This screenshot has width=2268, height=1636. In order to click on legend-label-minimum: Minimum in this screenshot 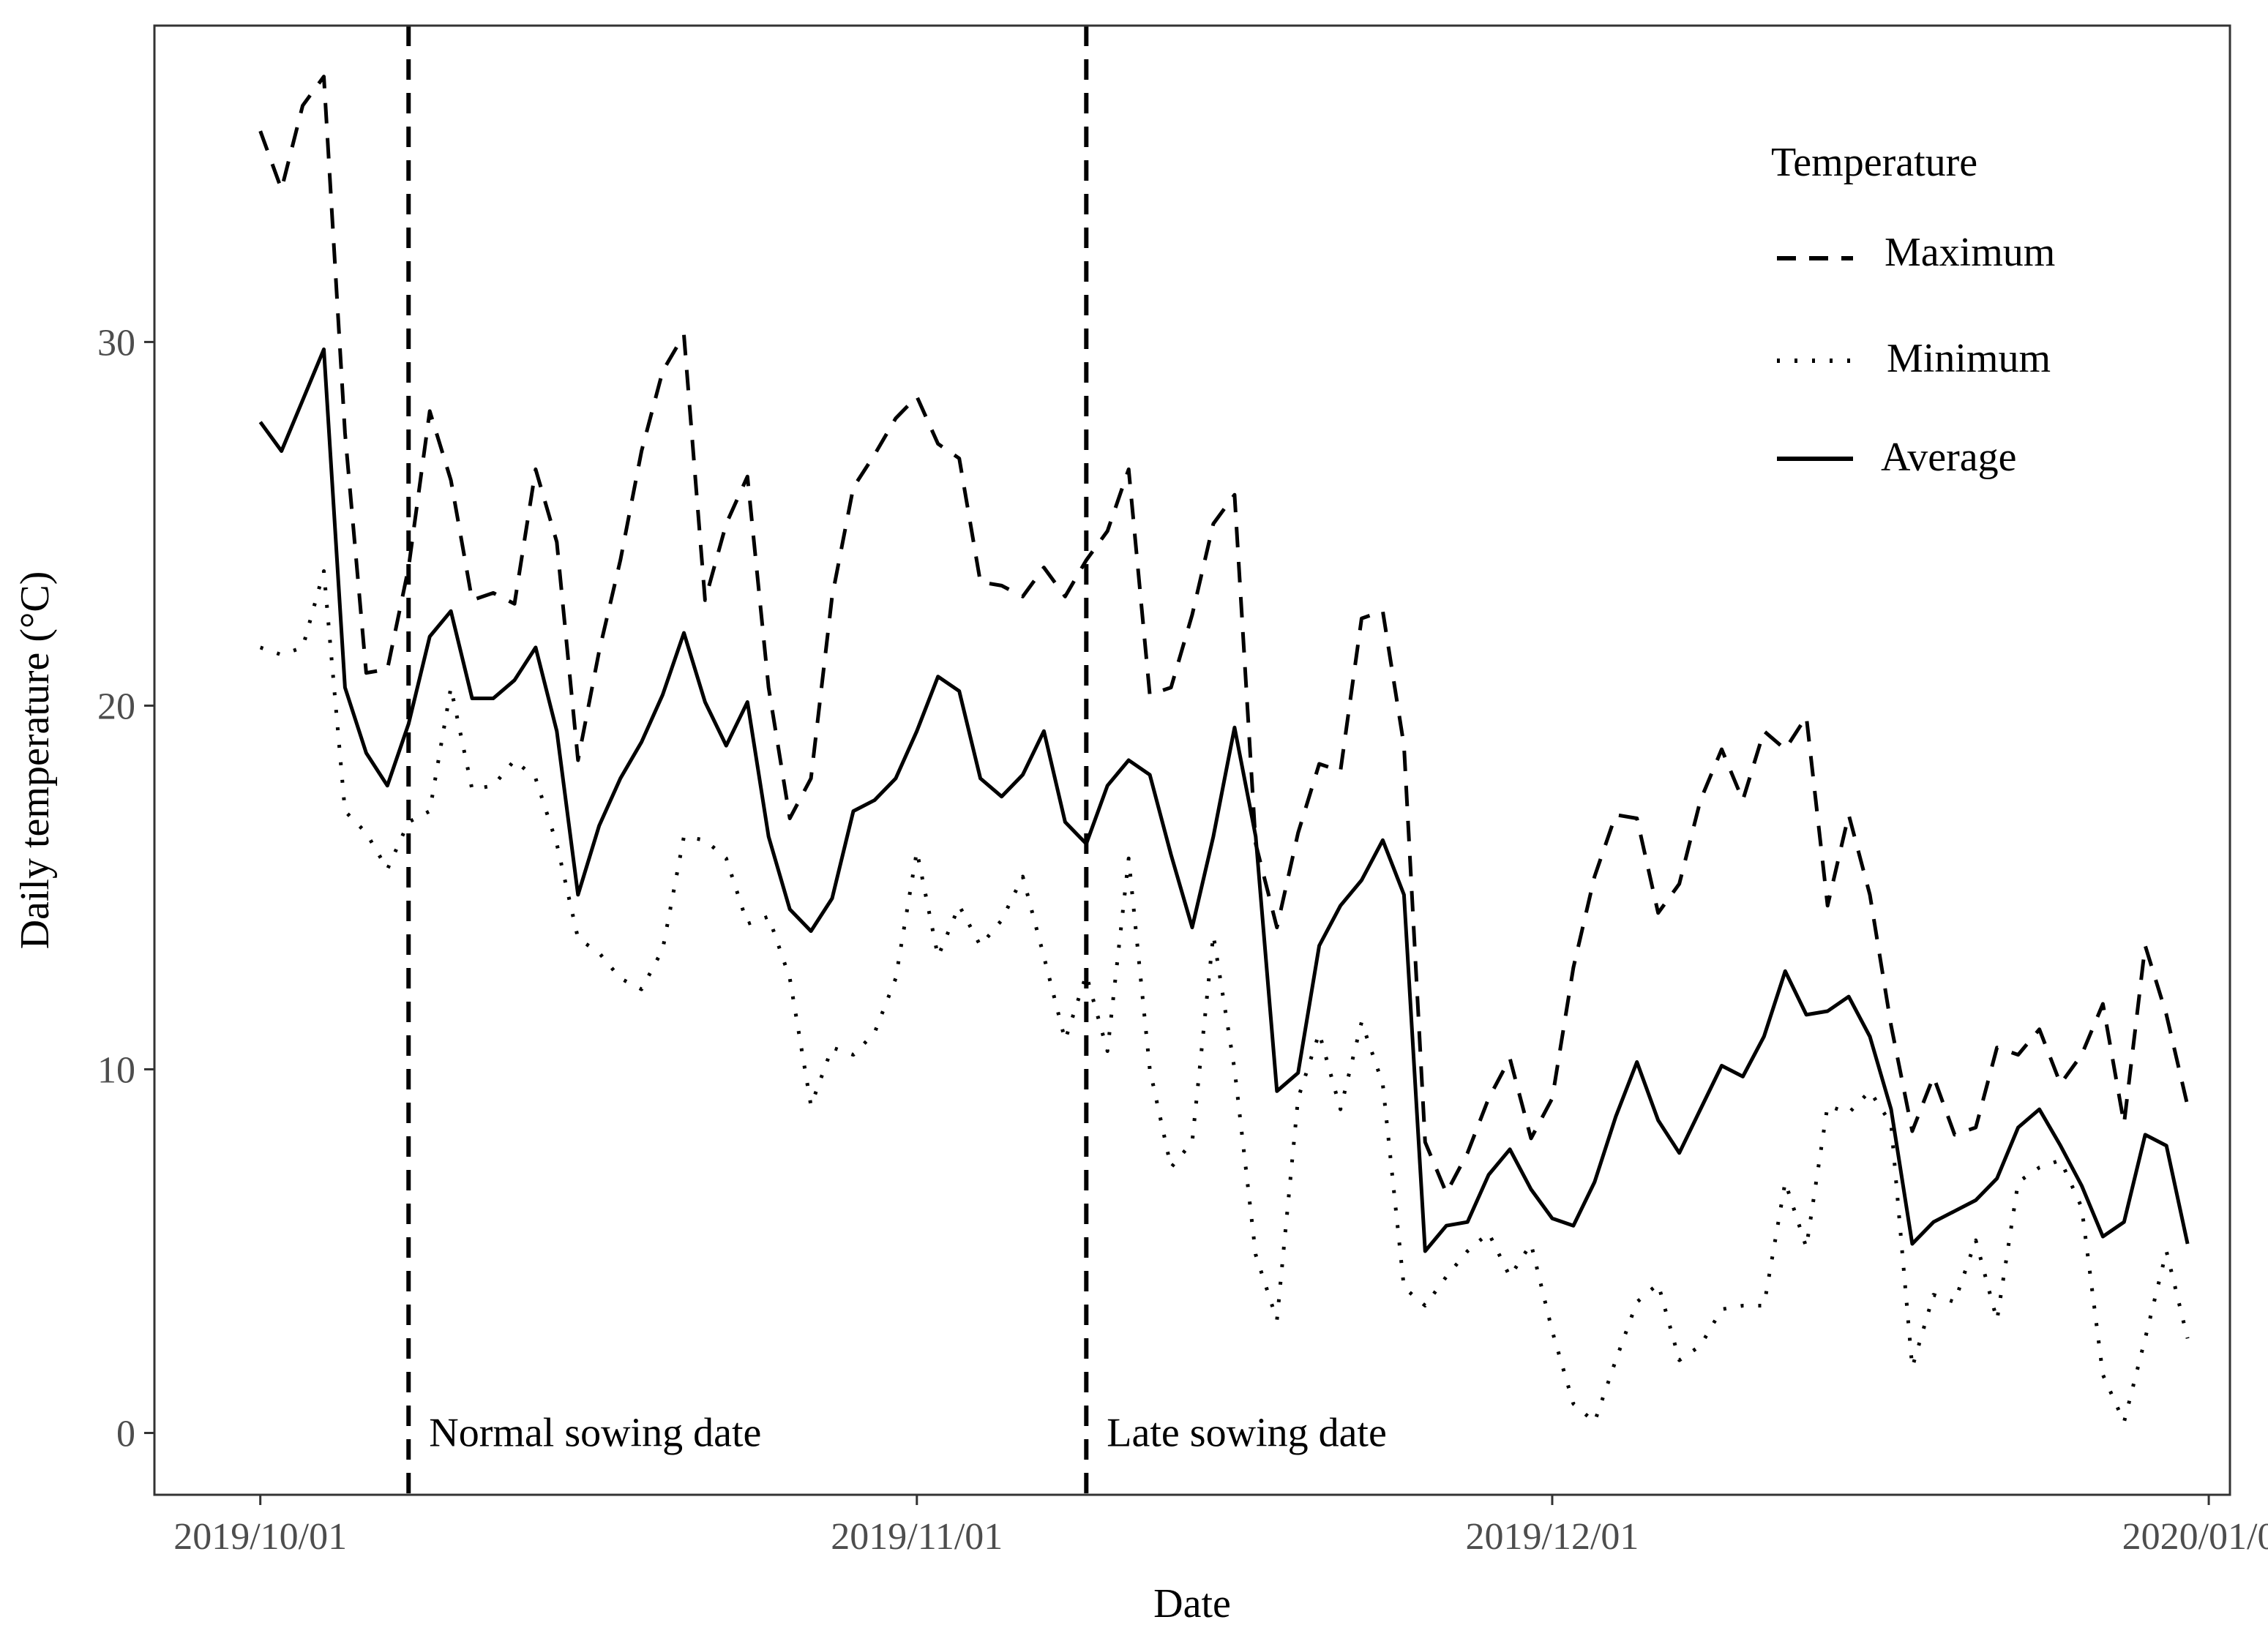, I will do `click(1969, 358)`.